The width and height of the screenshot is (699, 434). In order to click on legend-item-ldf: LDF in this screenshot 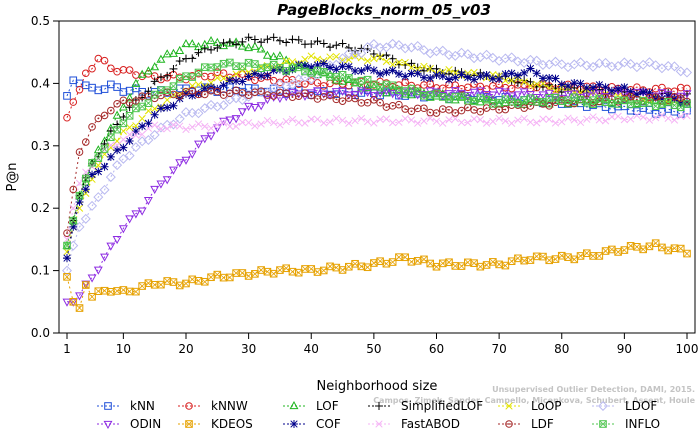, I will do `click(526, 424)`.